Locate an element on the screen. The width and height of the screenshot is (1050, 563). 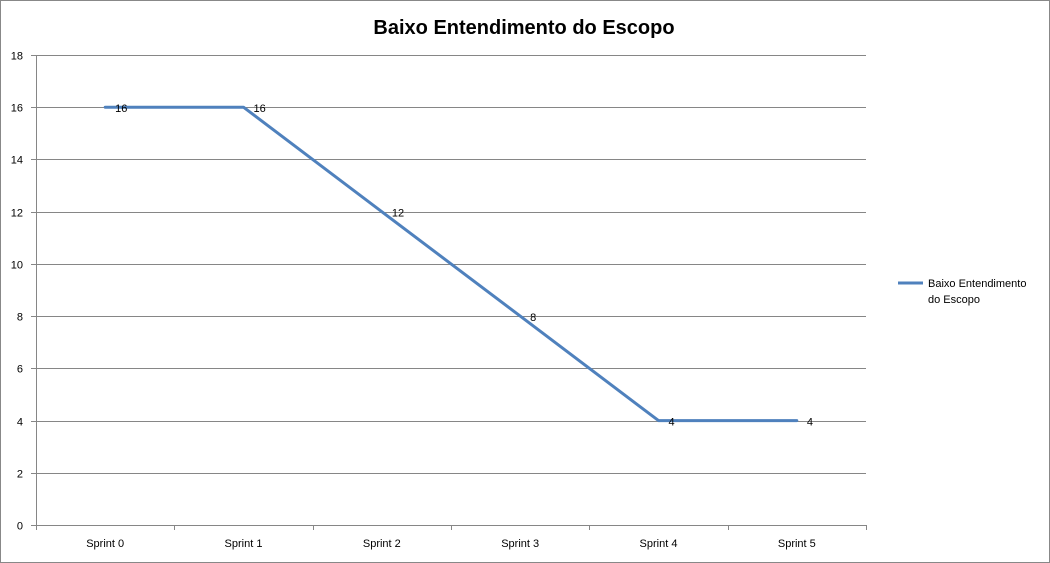
x-tick-label: Sprint 0 is located at coordinates (105, 544).